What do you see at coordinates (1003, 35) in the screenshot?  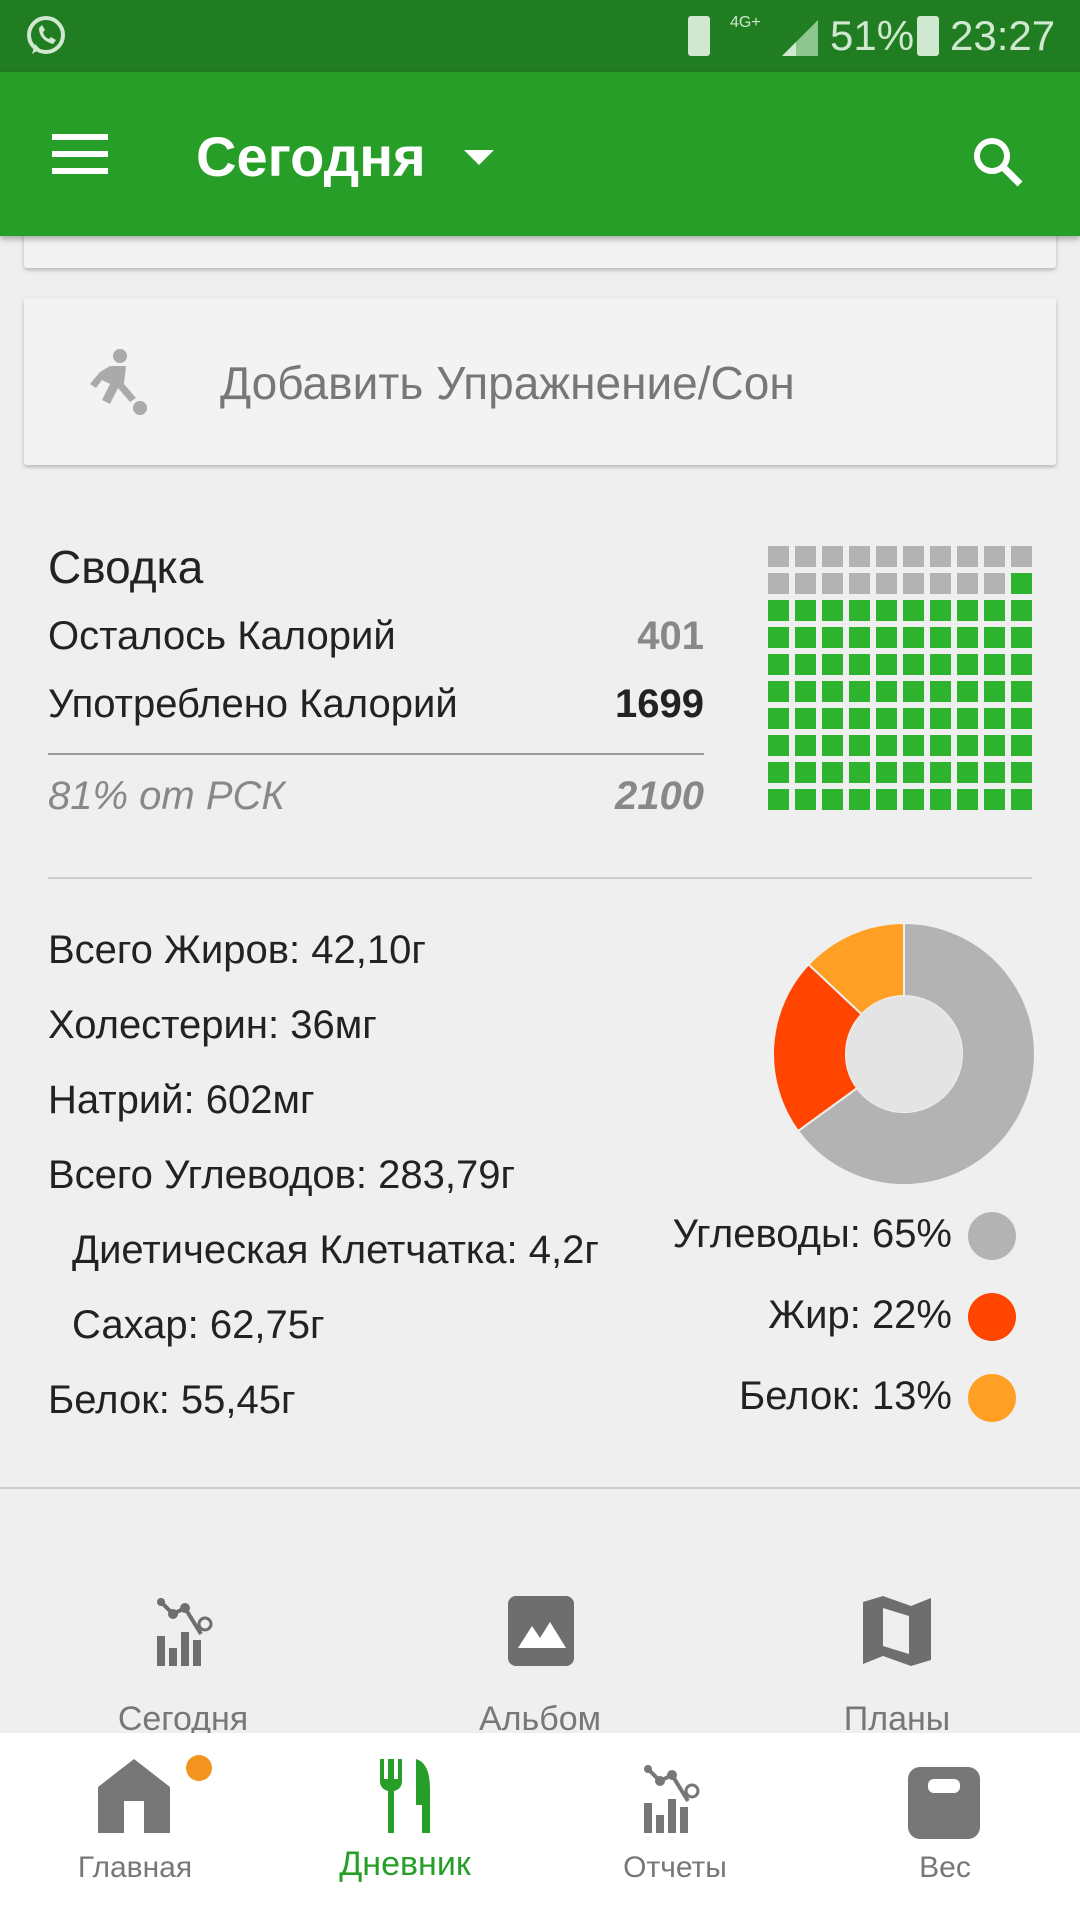 I see `clock: 23:27` at bounding box center [1003, 35].